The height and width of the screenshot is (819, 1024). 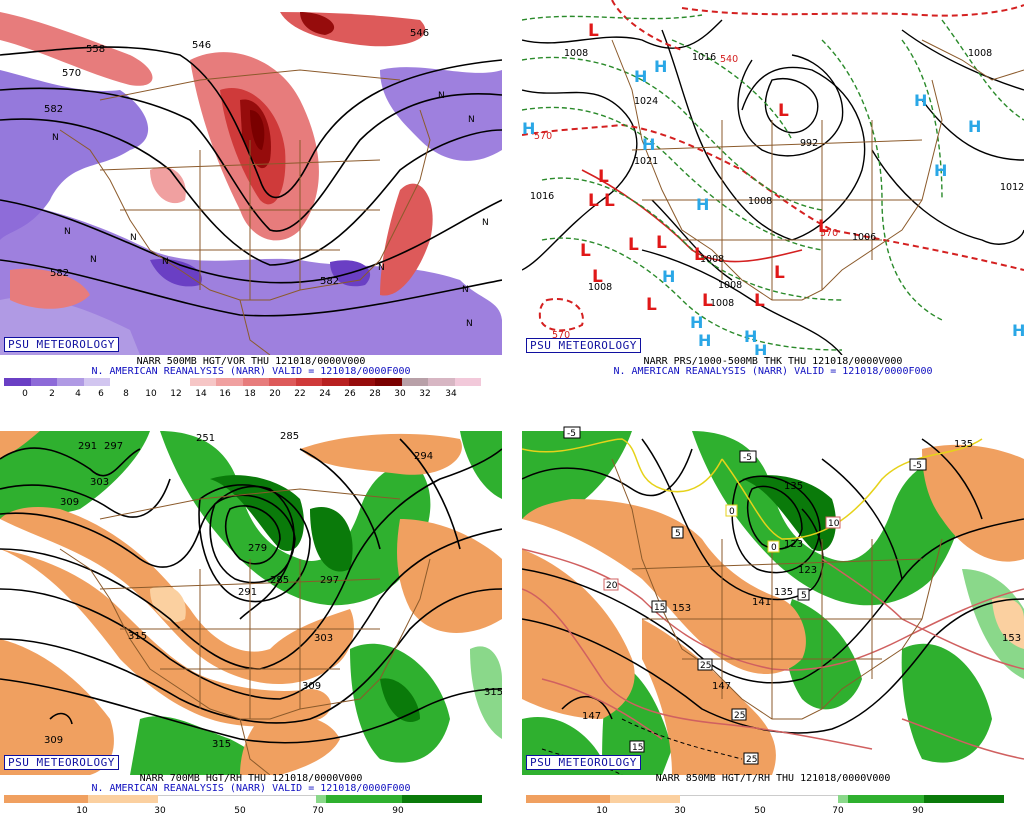 What do you see at coordinates (78, 394) in the screenshot?
I see `colorbar-tick: 4` at bounding box center [78, 394].